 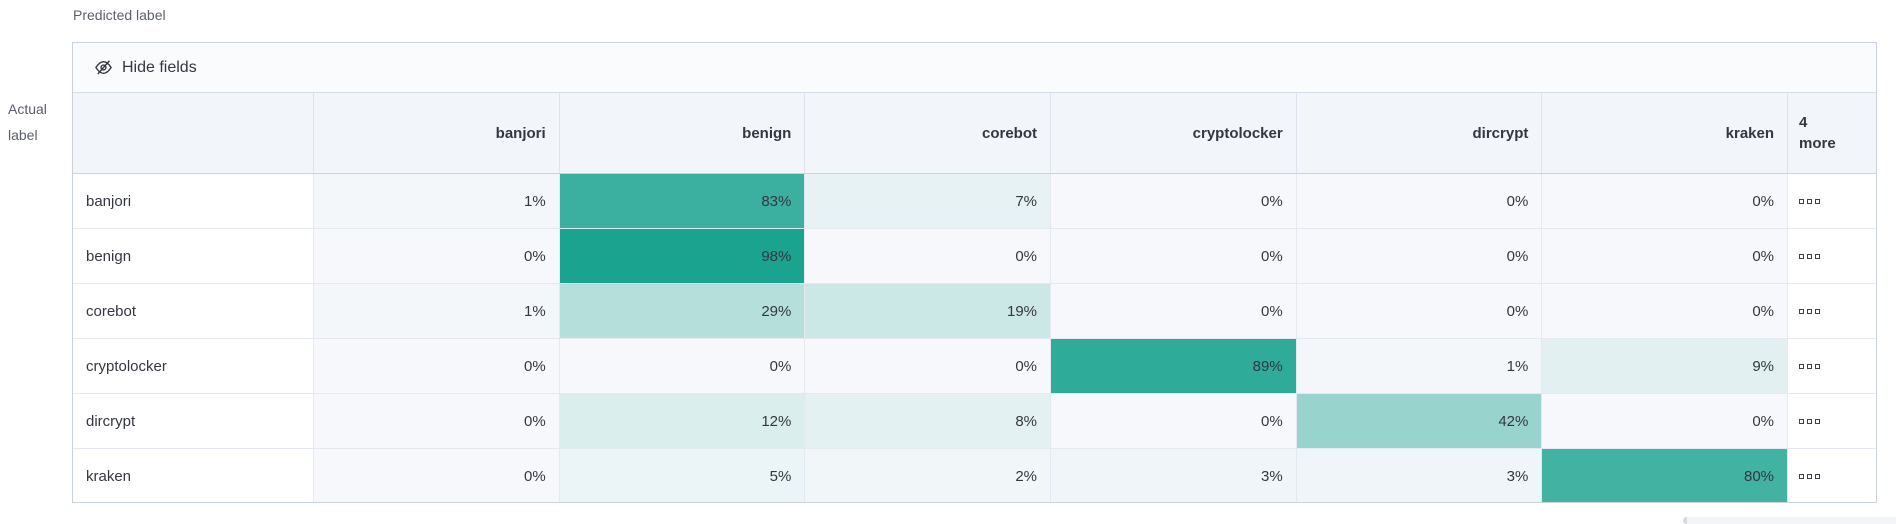 What do you see at coordinates (1665, 201) in the screenshot?
I see `cell-banjori-kraken: 0%` at bounding box center [1665, 201].